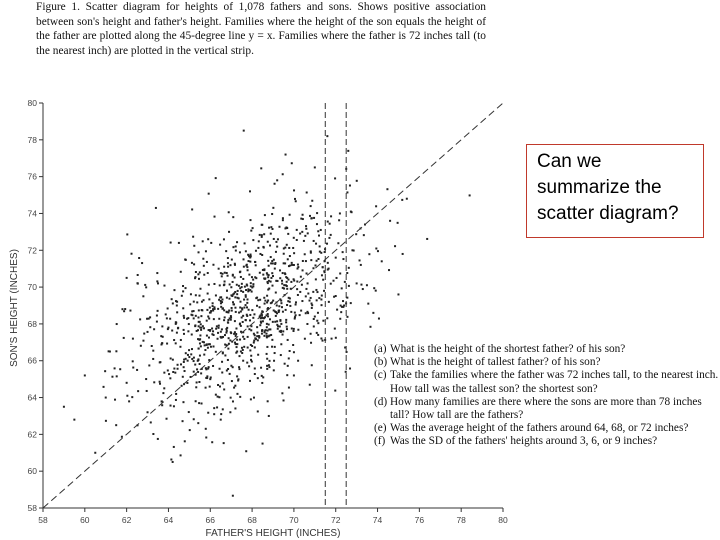 This screenshot has width=720, height=540. Describe the element at coordinates (169, 520) in the screenshot. I see `x-tick-label: 64` at that location.